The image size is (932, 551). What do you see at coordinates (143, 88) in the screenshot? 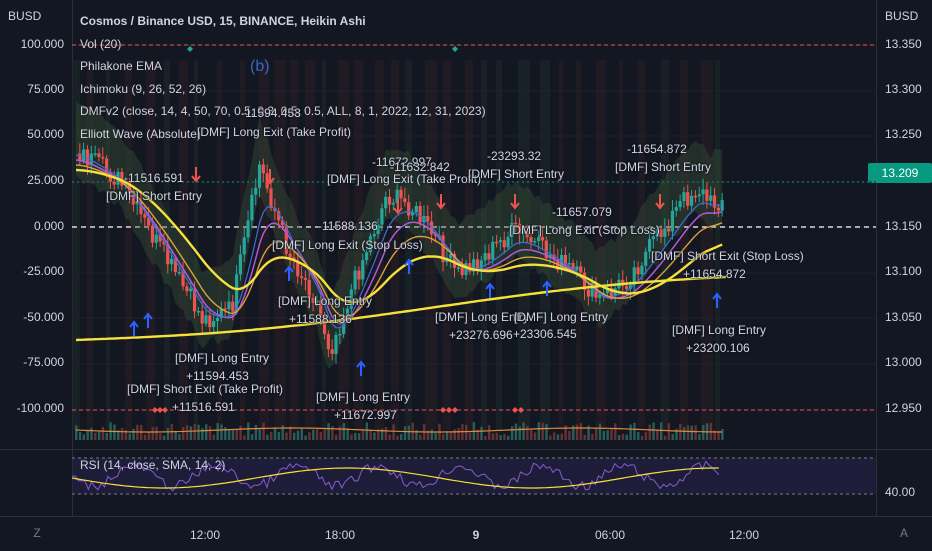
I see `legend-ichimoku: Ichimoku (9, 26, 52, 26)` at bounding box center [143, 88].